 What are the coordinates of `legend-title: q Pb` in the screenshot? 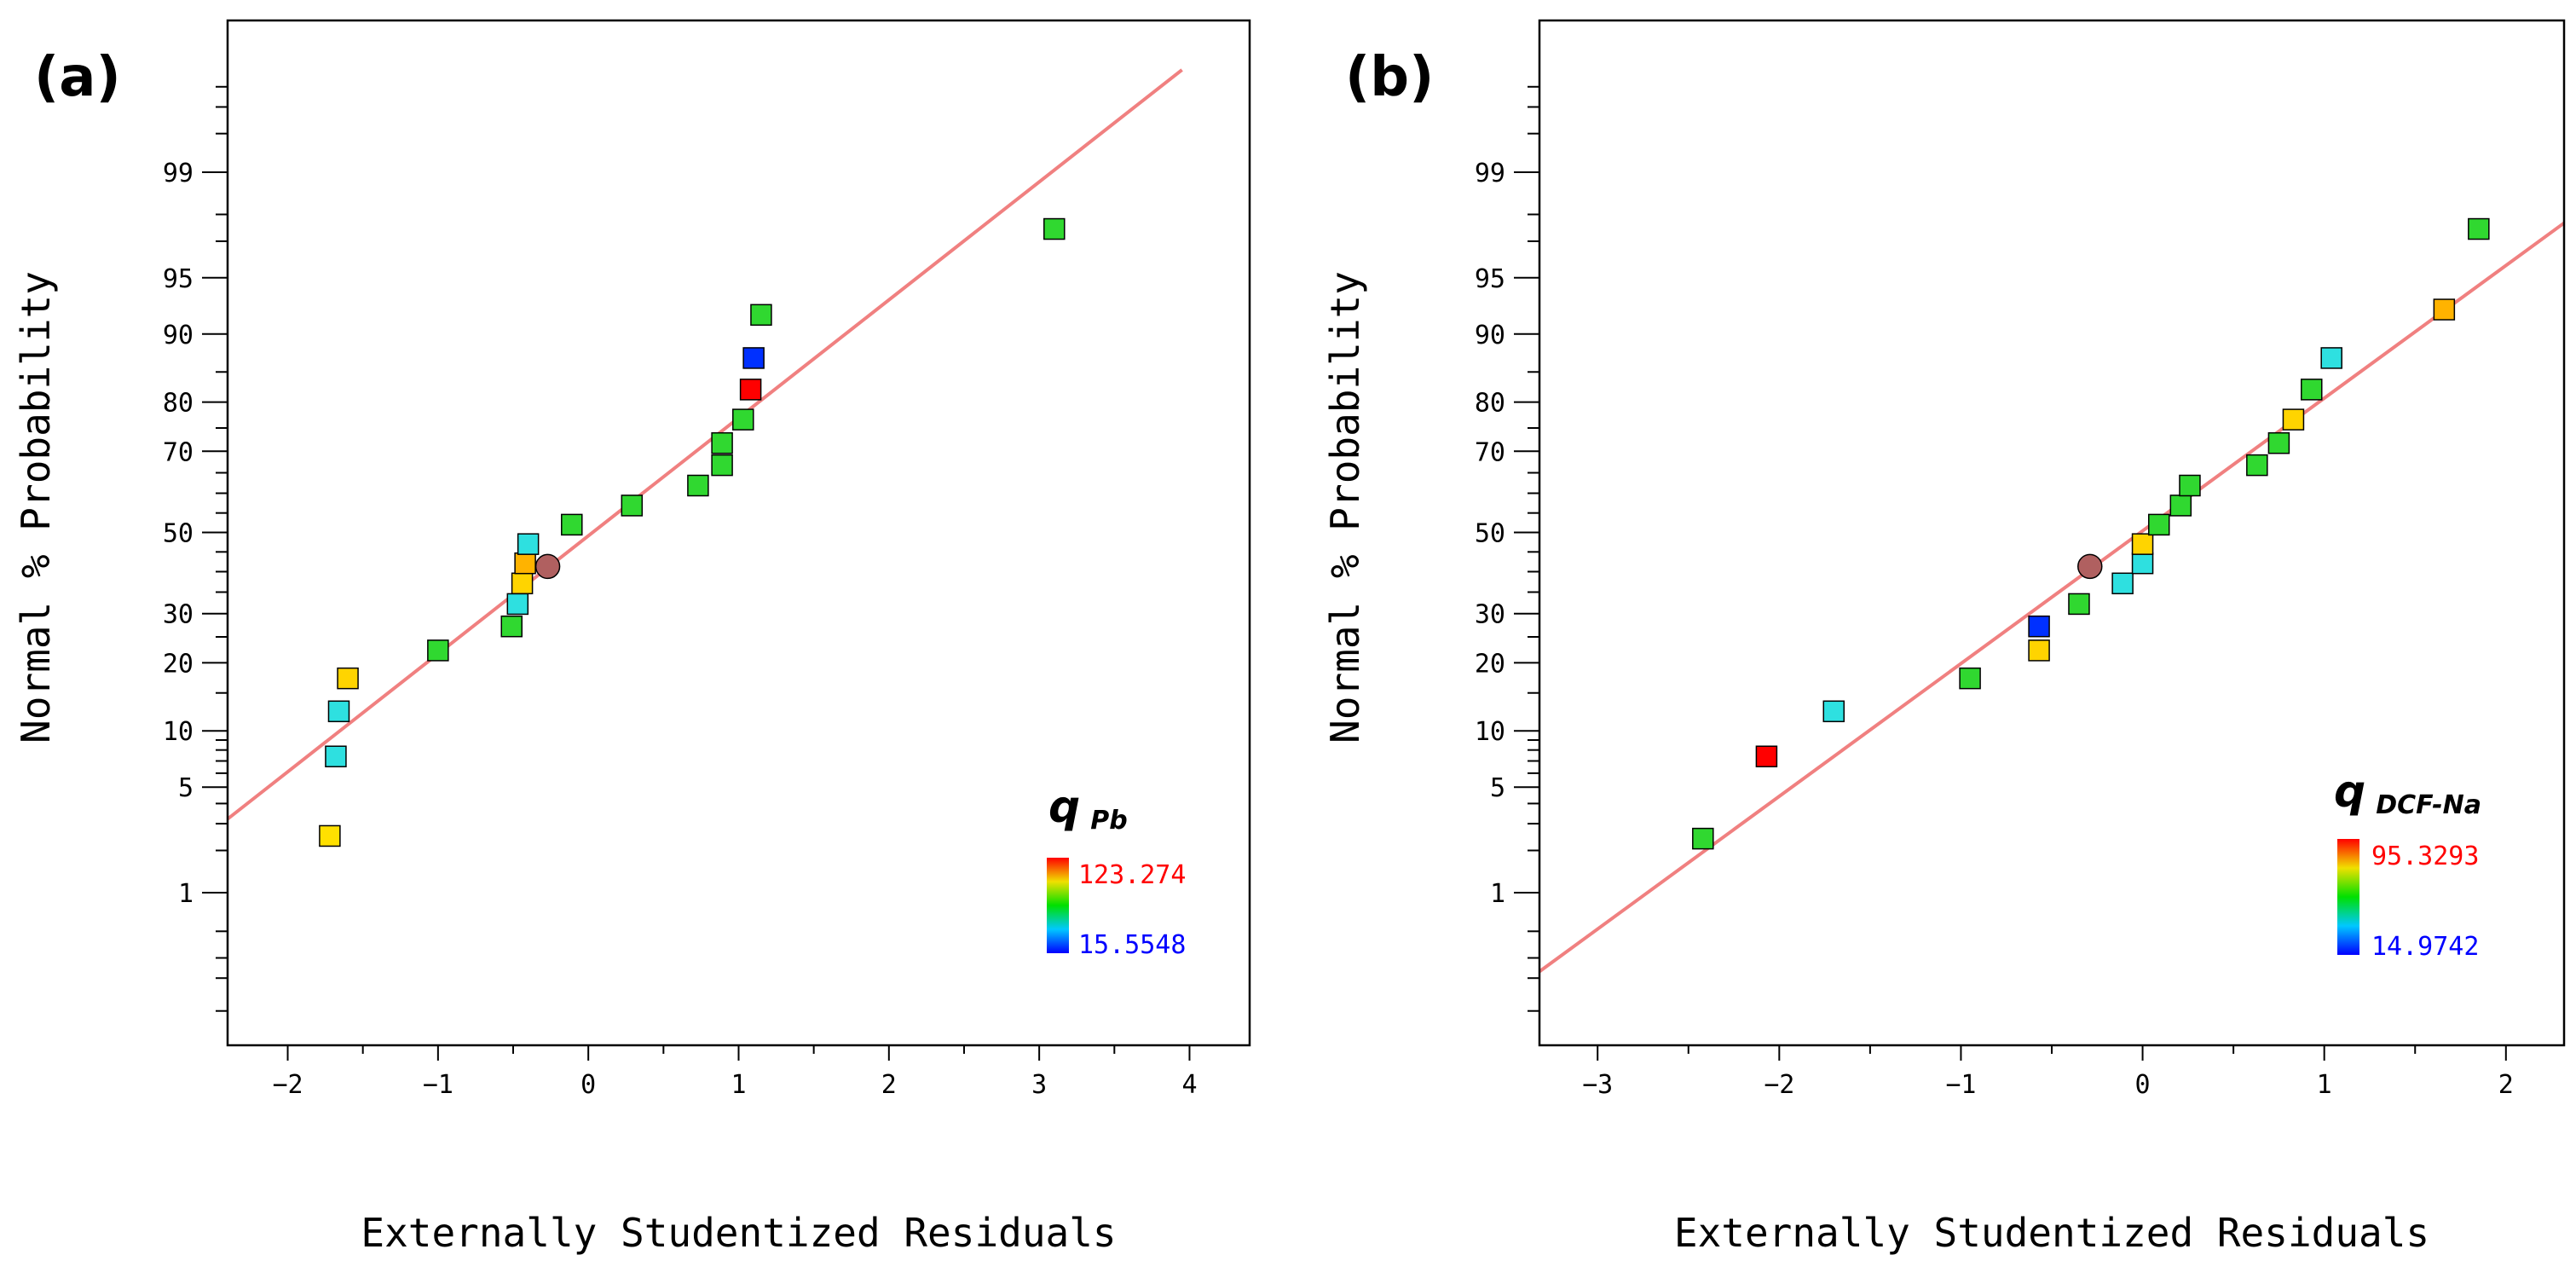 It's located at (1088, 809).